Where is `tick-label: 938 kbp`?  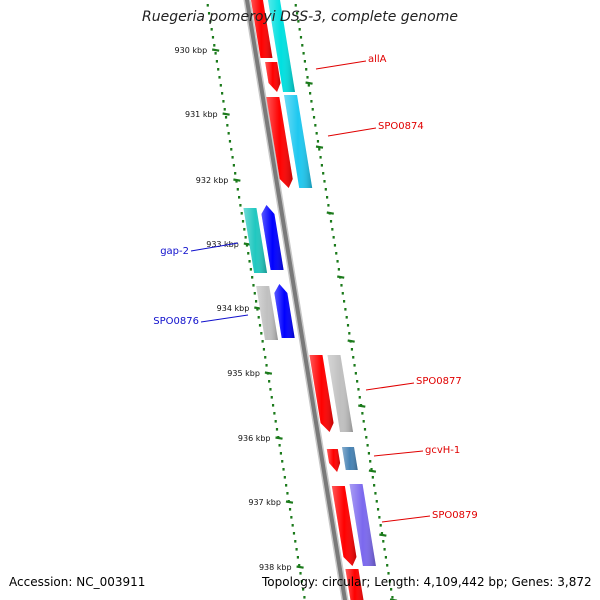 tick-label: 938 kbp is located at coordinates (275, 567).